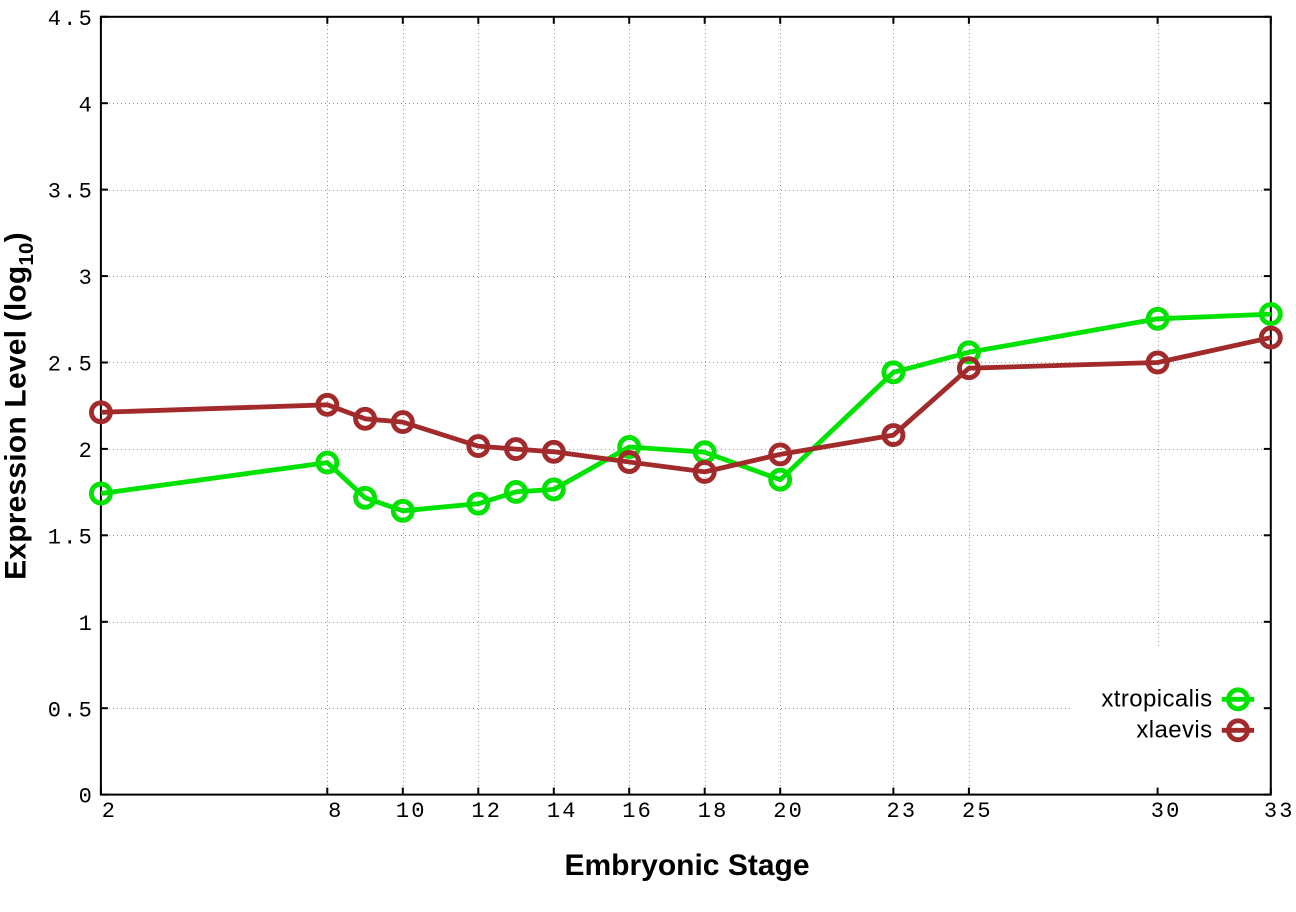 The height and width of the screenshot is (912, 1296). Describe the element at coordinates (71, 19) in the screenshot. I see `svg-text: 4.5` at that location.